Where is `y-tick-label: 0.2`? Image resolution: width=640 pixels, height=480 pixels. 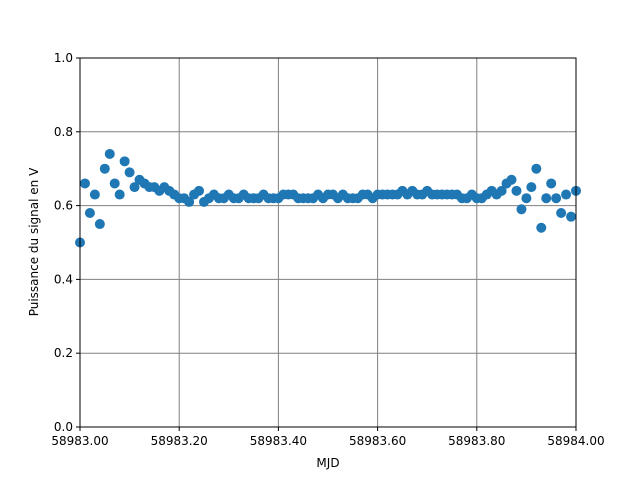
y-tick-label: 0.2 is located at coordinates (63, 353).